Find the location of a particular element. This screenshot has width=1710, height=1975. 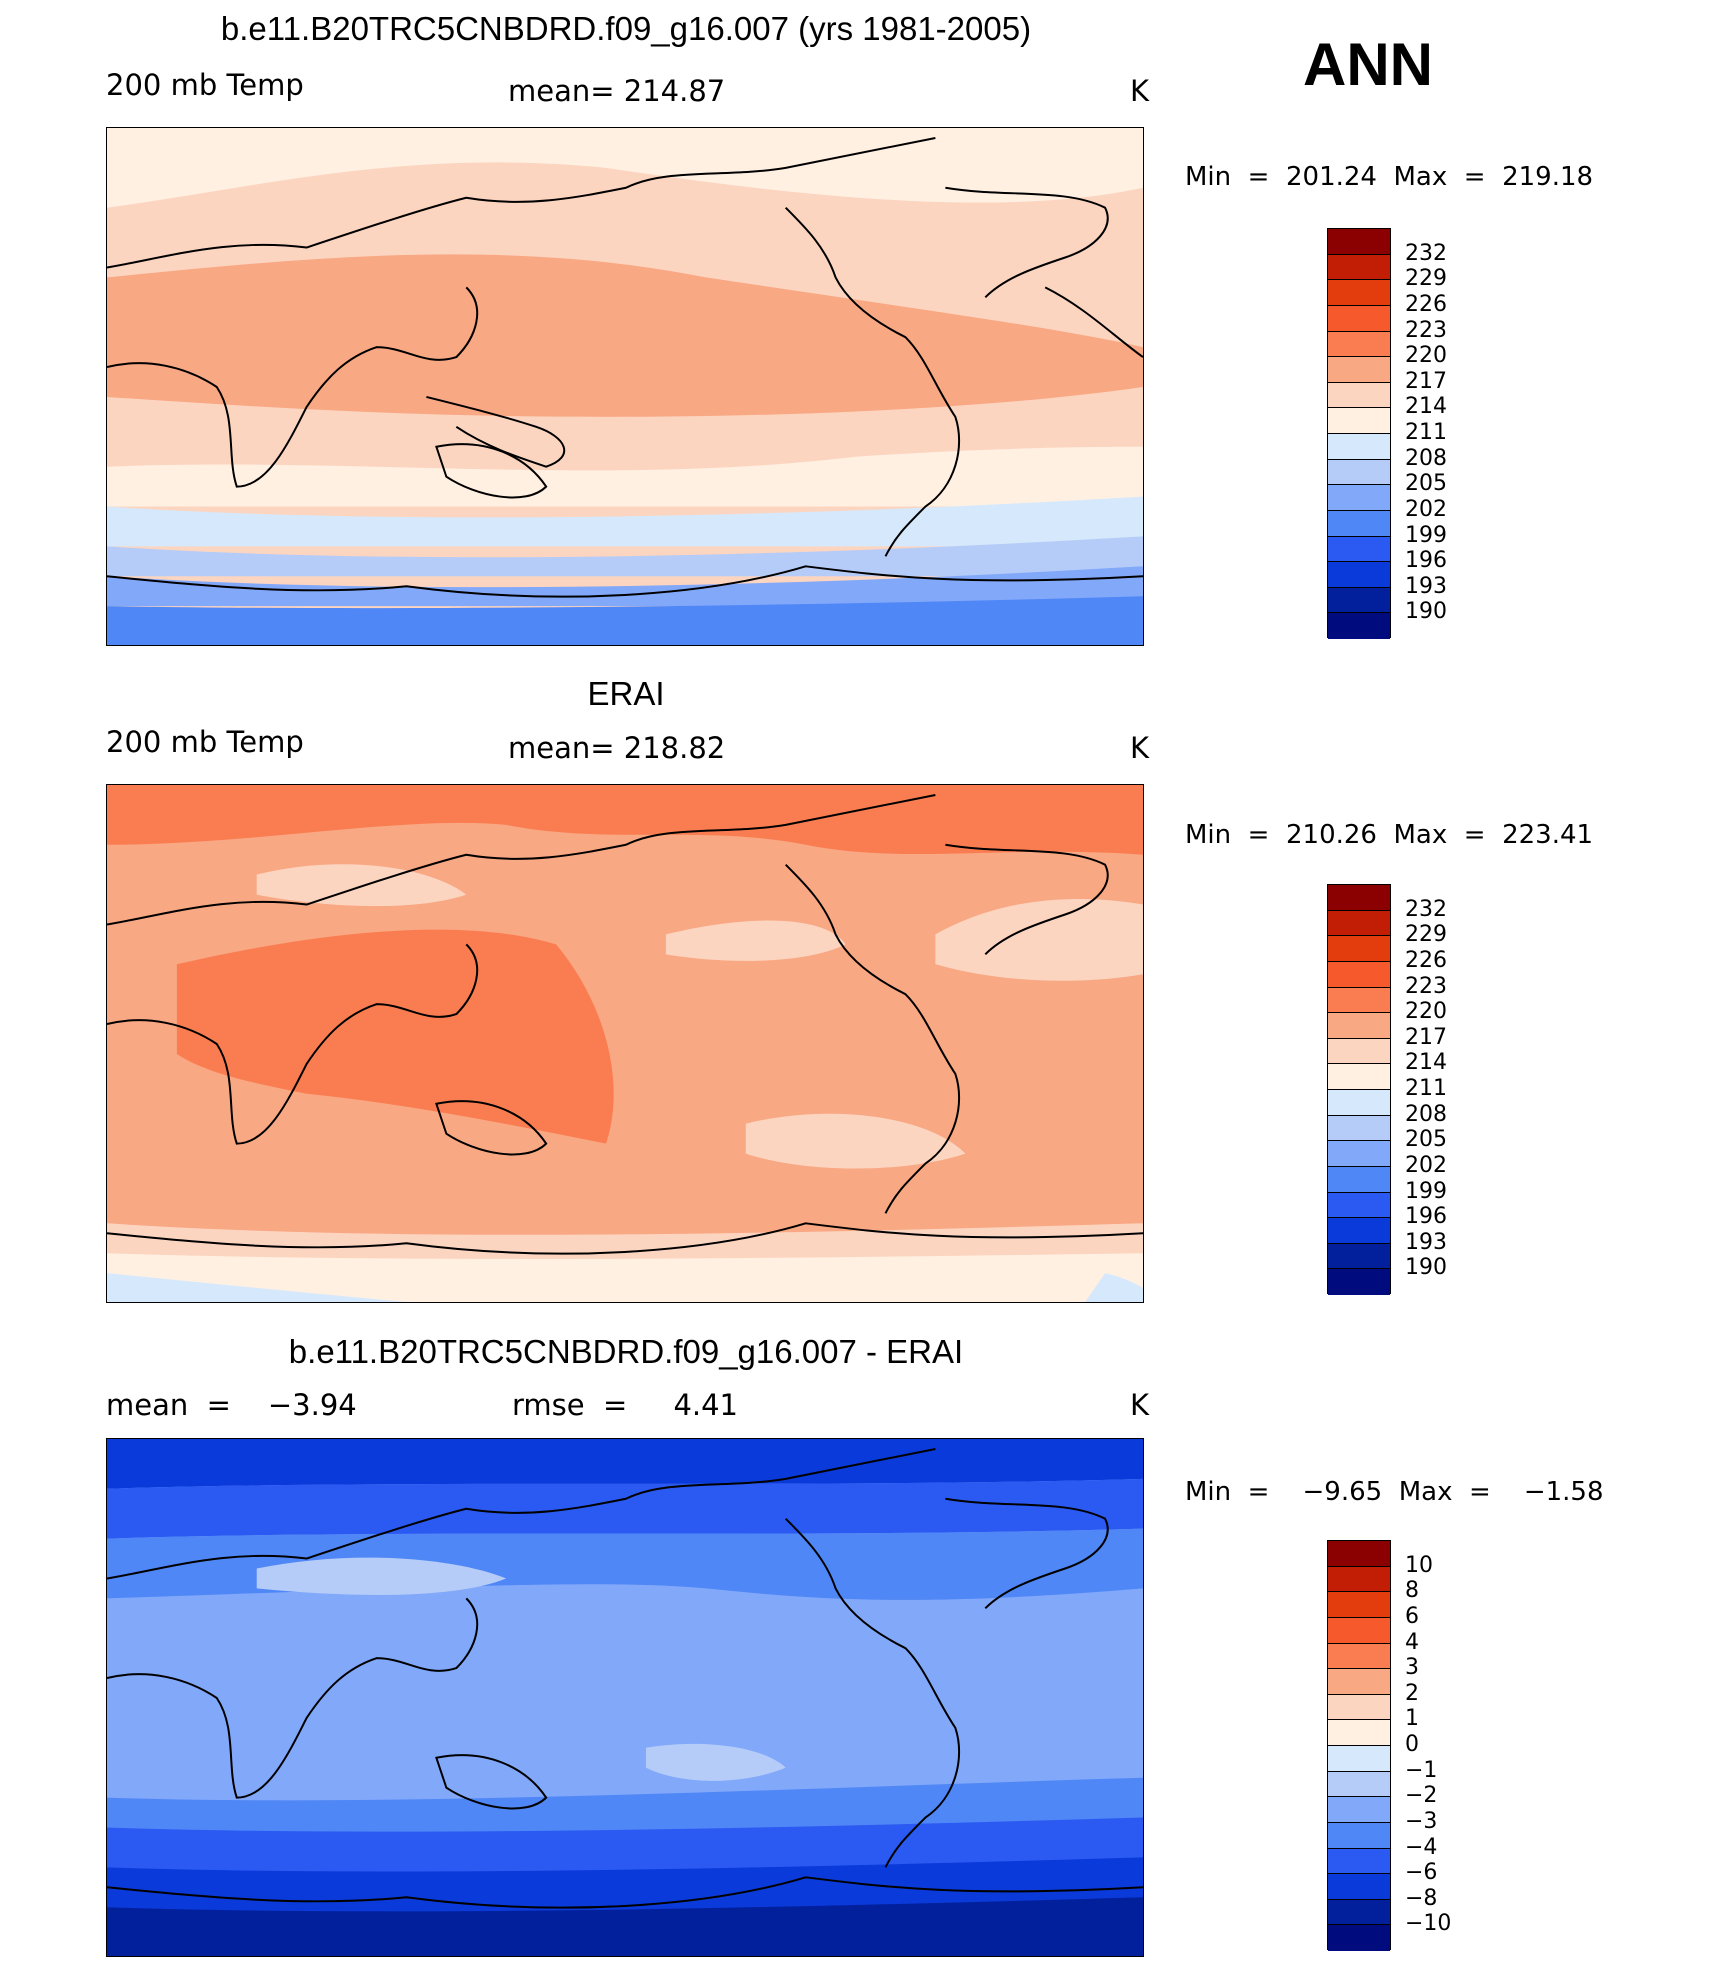

colorbar-tick-label: −2 is located at coordinates (1421, 1796).